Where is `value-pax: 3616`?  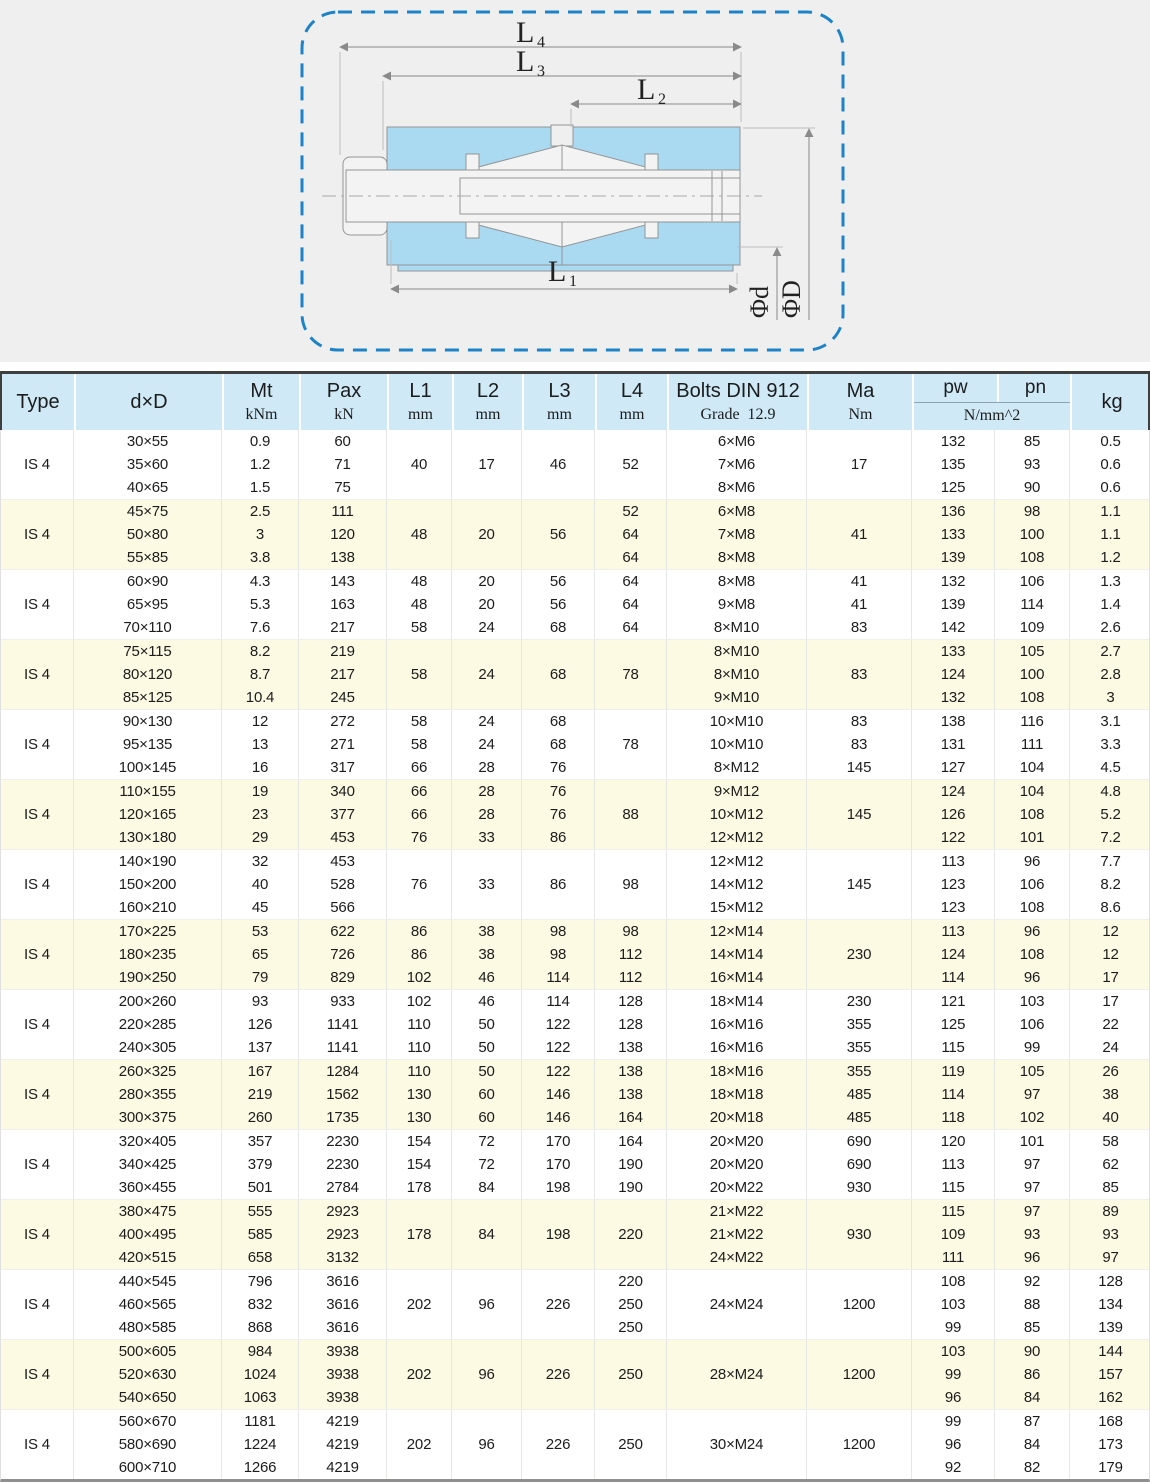
value-pax: 3616 is located at coordinates (342, 1281).